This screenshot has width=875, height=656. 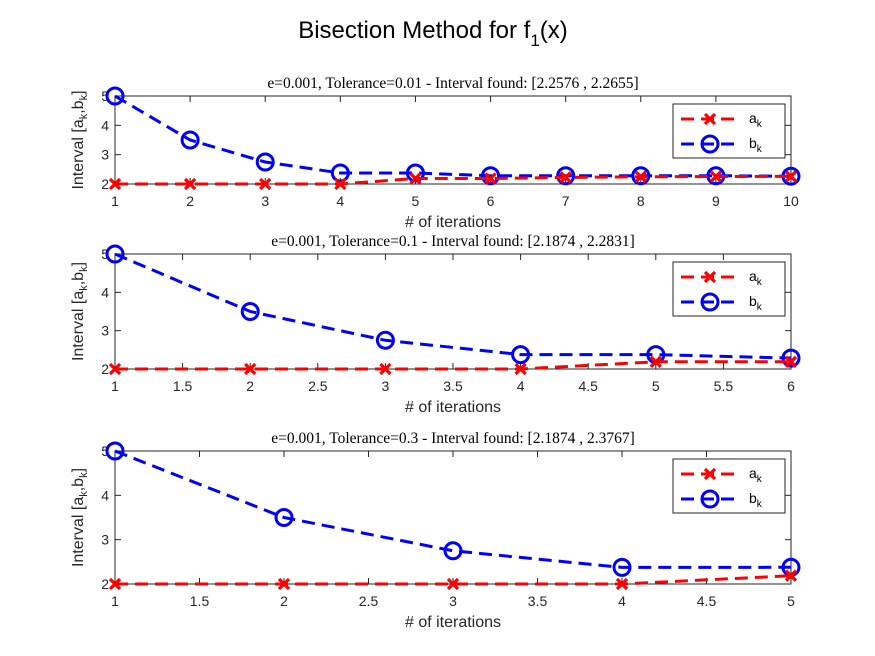 What do you see at coordinates (641, 201) in the screenshot?
I see `x-tick-label: 8` at bounding box center [641, 201].